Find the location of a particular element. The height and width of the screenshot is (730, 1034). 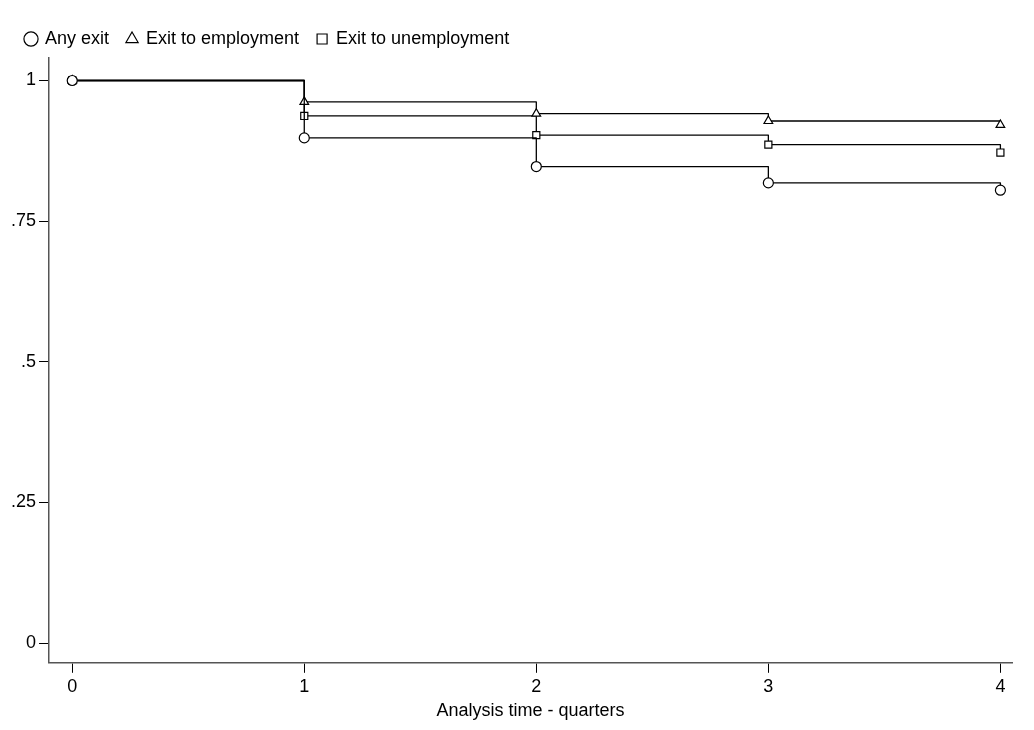

x-axis-title: Analysis time - quarters is located at coordinates (530, 710).